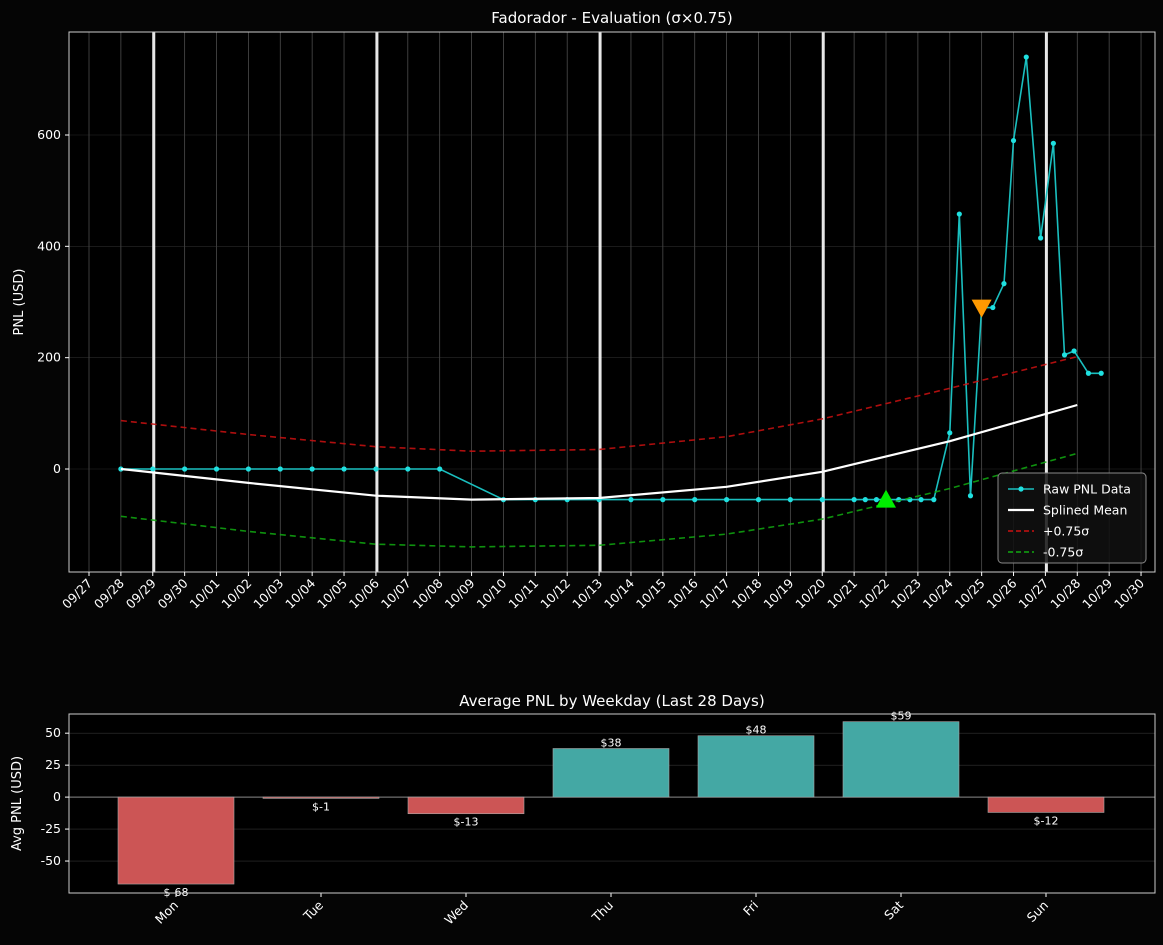 The width and height of the screenshot is (1163, 945). Describe the element at coordinates (109, 593) in the screenshot. I see `x-tick-label: 09/28` at that location.